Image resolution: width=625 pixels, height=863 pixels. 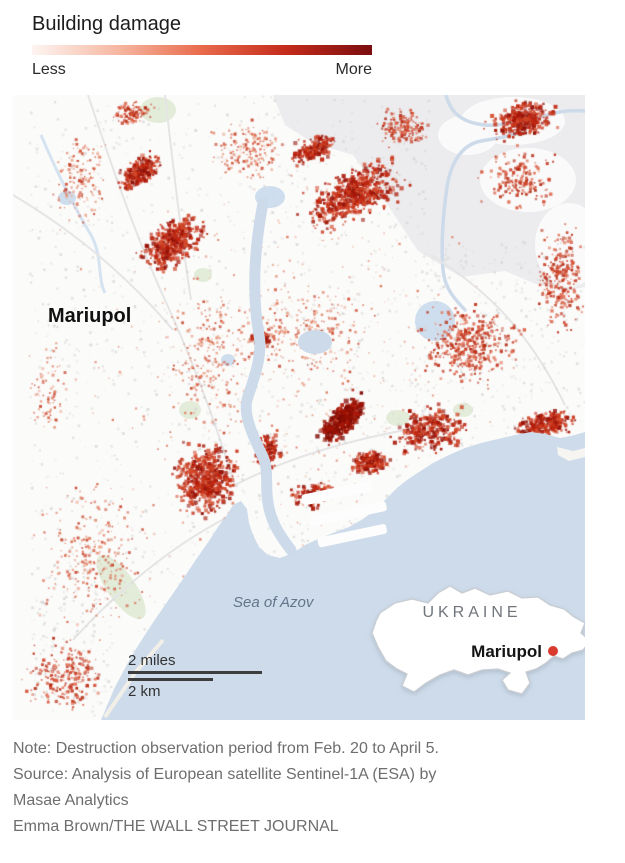 I want to click on legend-scale-labels: Less More, so click(x=202, y=70).